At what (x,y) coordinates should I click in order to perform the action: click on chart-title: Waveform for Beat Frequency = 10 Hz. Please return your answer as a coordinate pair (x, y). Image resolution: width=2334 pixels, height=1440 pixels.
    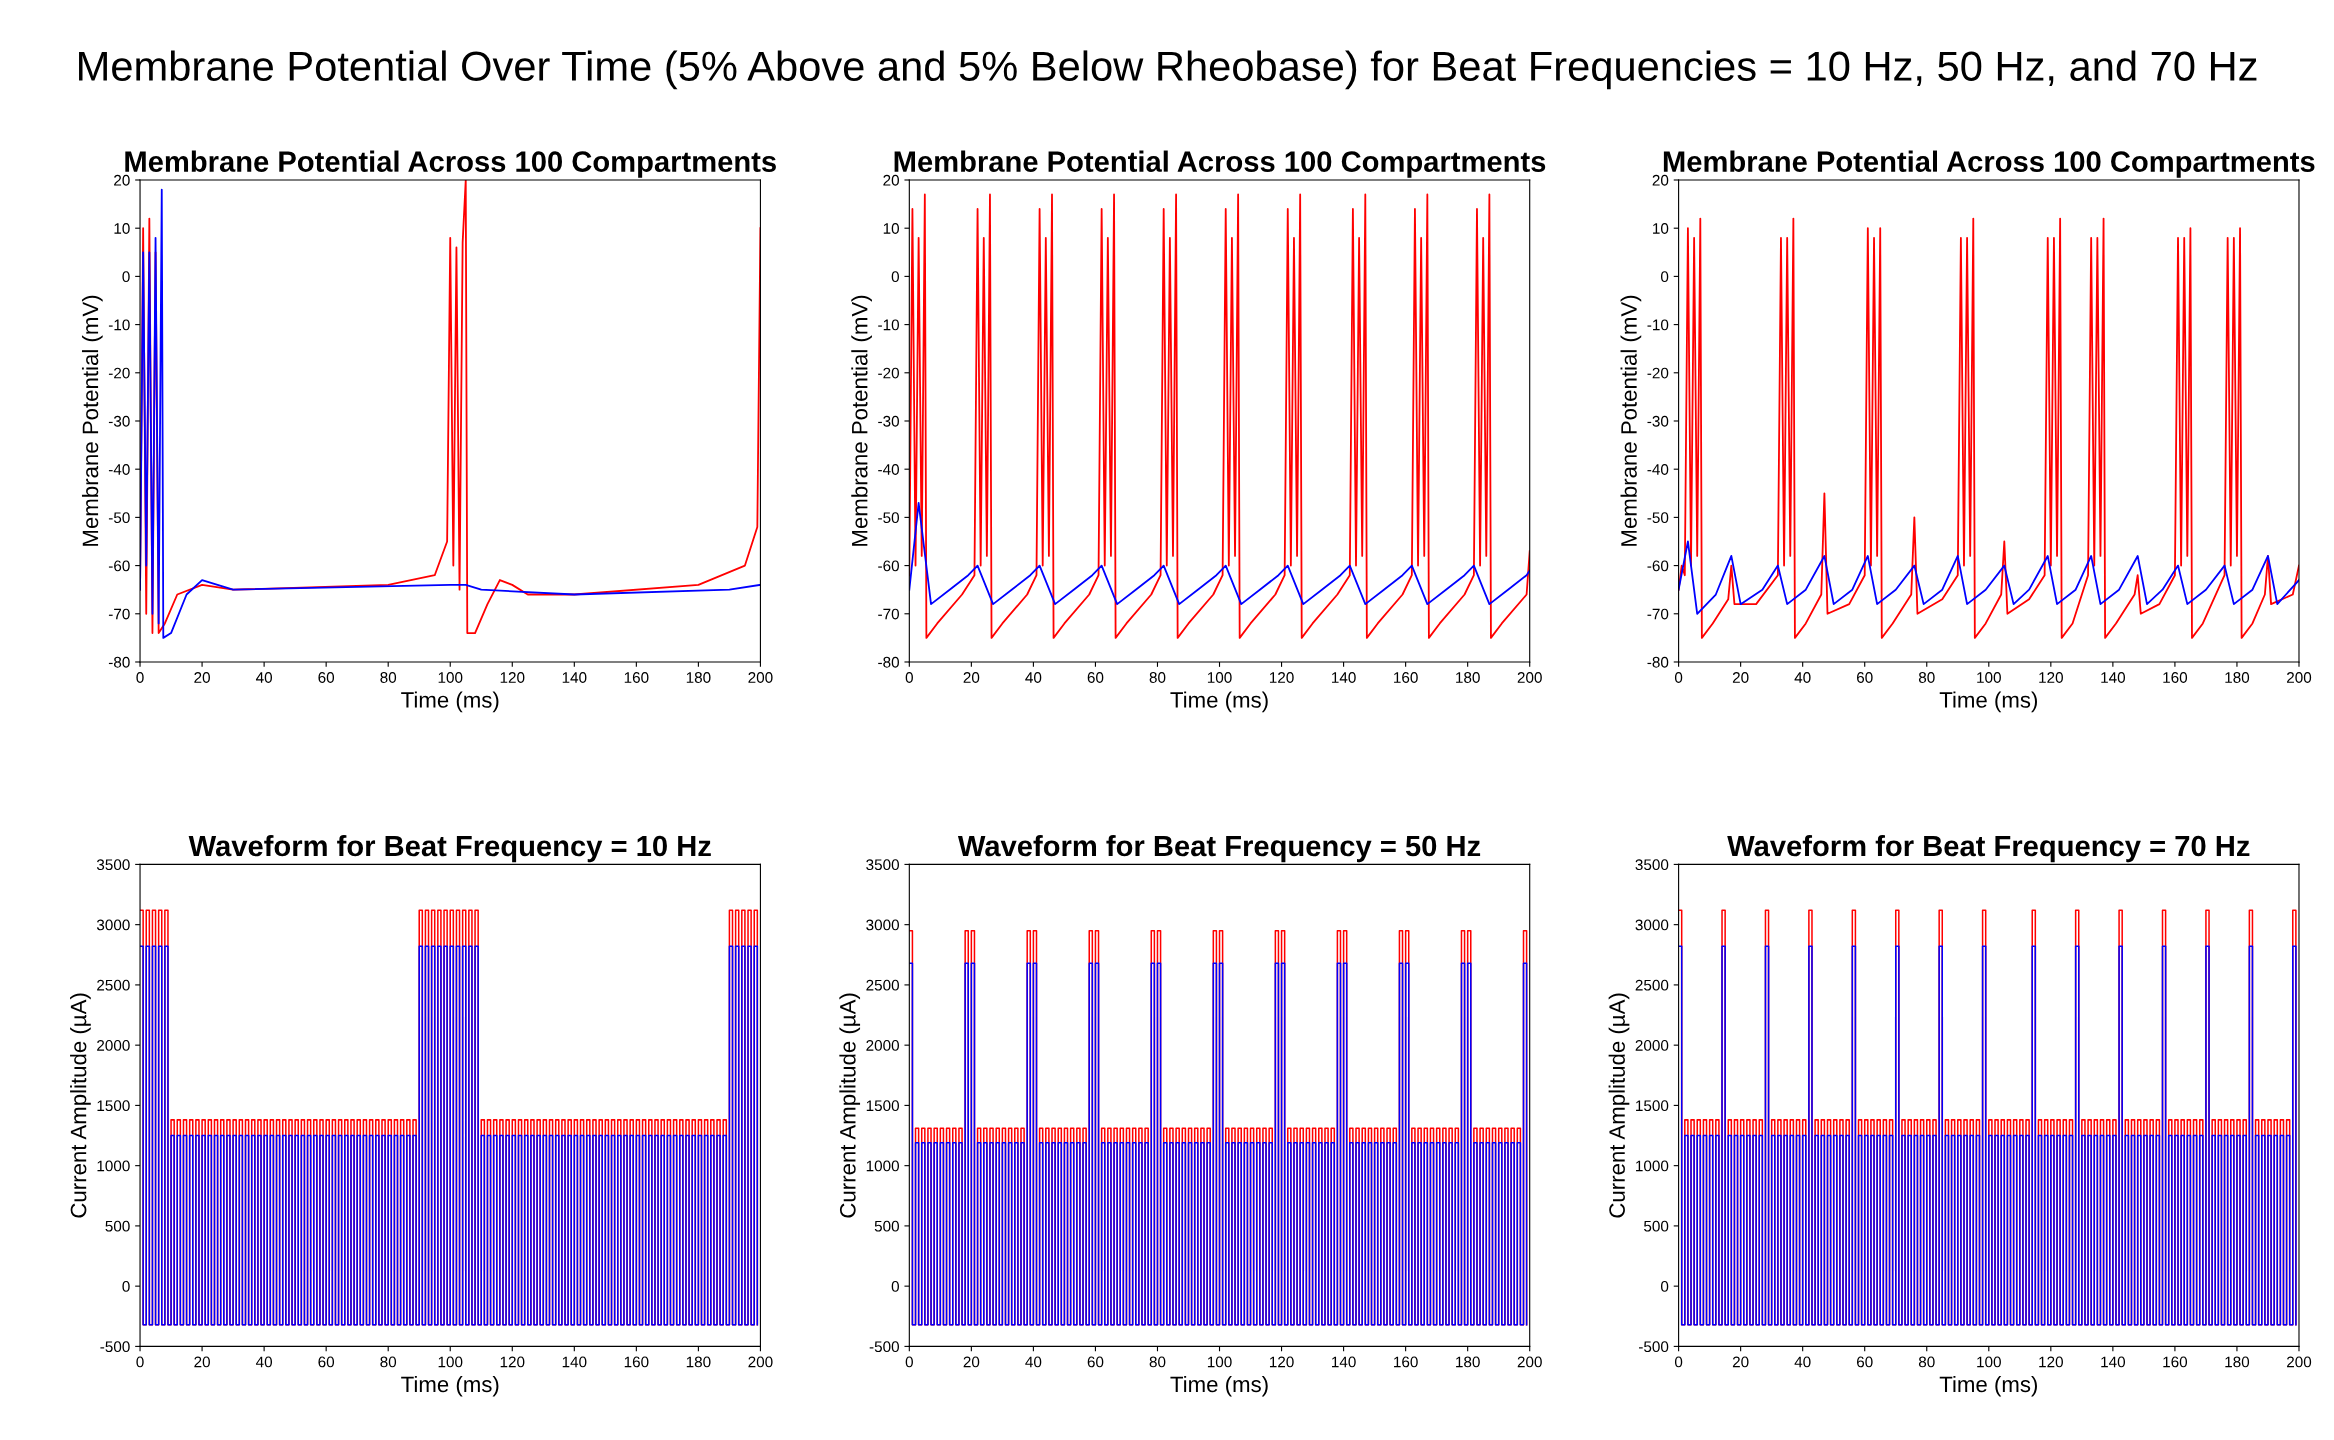
    Looking at the image, I should click on (449, 848).